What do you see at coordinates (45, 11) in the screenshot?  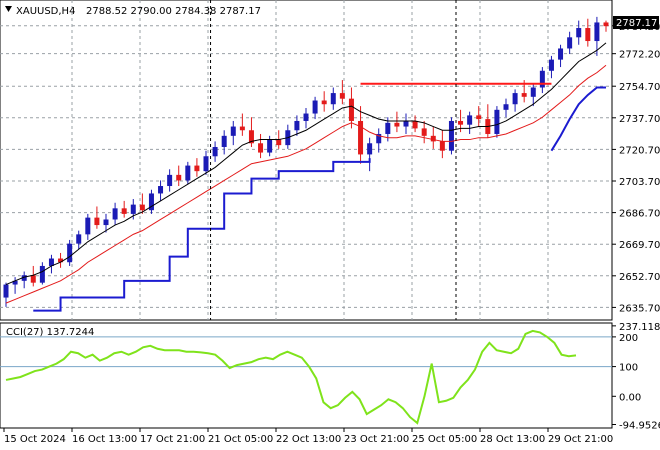 I see `chart-symbol: XAUUSD,H4` at bounding box center [45, 11].